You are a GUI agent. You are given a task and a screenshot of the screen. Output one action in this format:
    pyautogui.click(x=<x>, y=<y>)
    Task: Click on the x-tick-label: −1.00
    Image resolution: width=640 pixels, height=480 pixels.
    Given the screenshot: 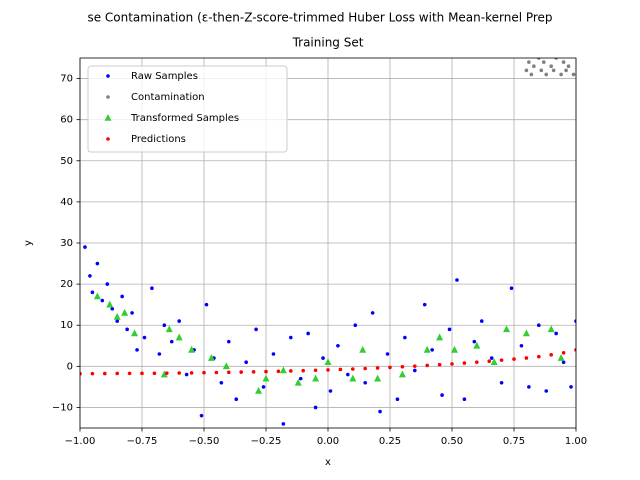 What is the action you would take?
    pyautogui.click(x=80, y=441)
    